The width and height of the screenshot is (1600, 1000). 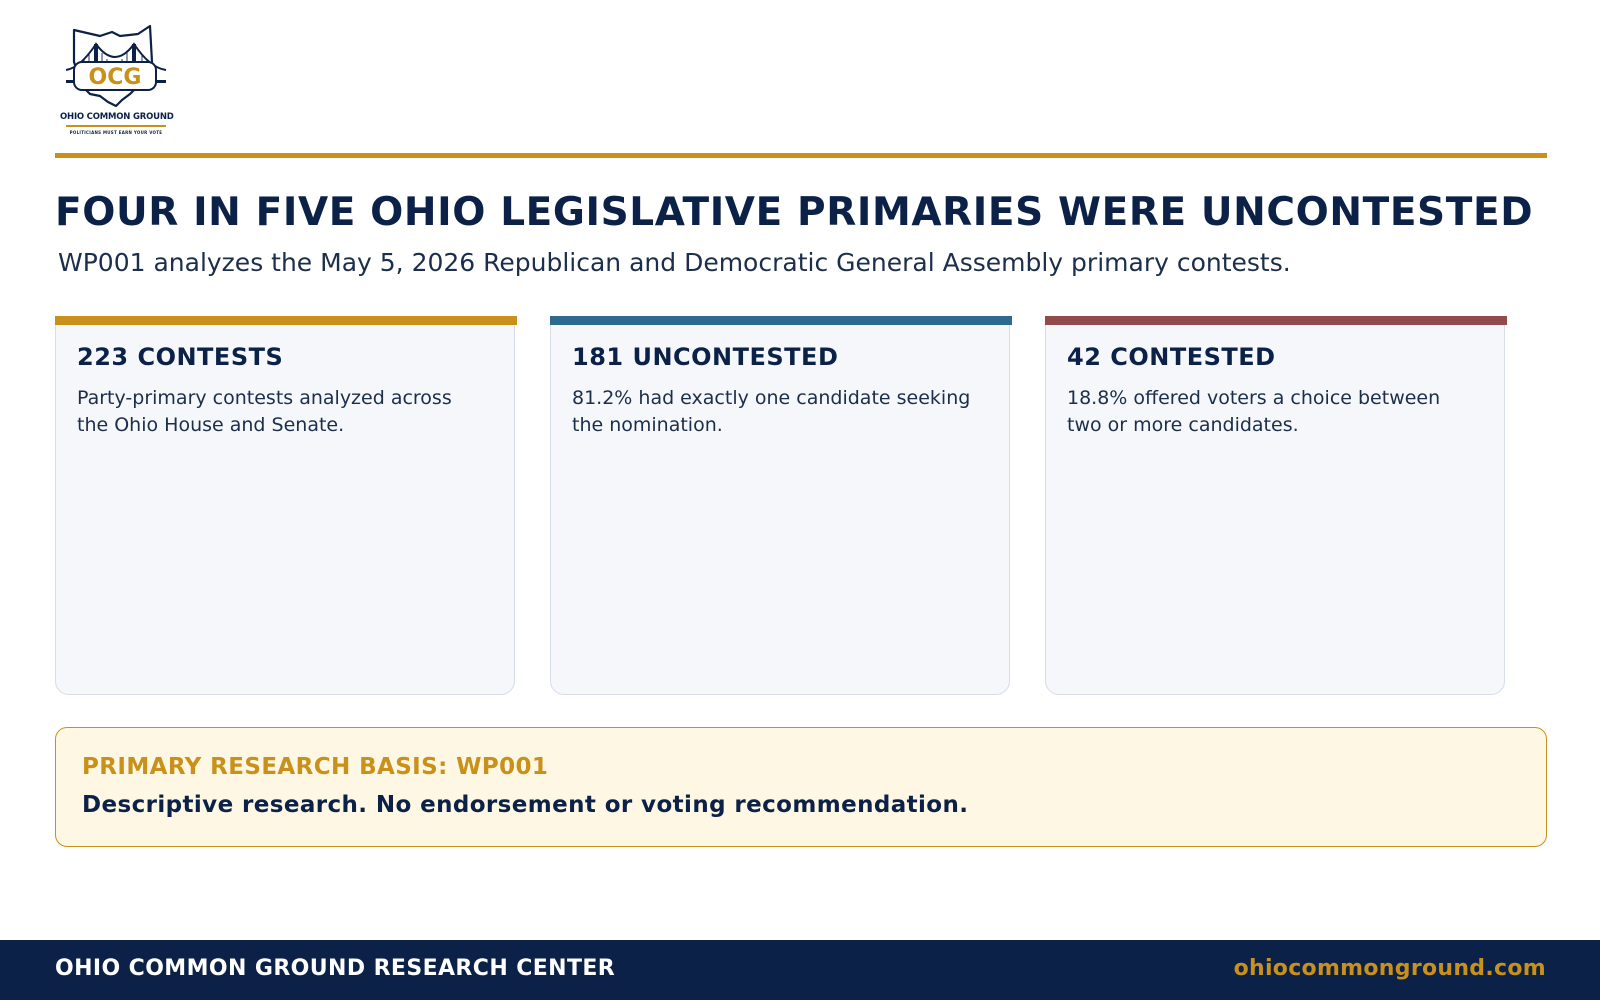 What do you see at coordinates (180, 357) in the screenshot?
I see `card-title: 223 CONTESTS` at bounding box center [180, 357].